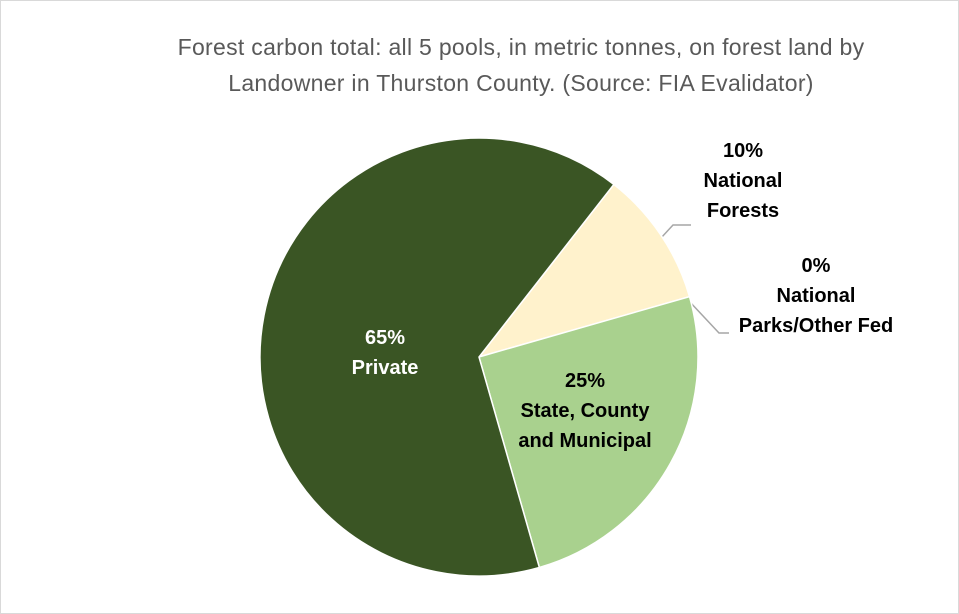 The width and height of the screenshot is (959, 614). Describe the element at coordinates (385, 353) in the screenshot. I see `data-label: 65% Private` at that location.